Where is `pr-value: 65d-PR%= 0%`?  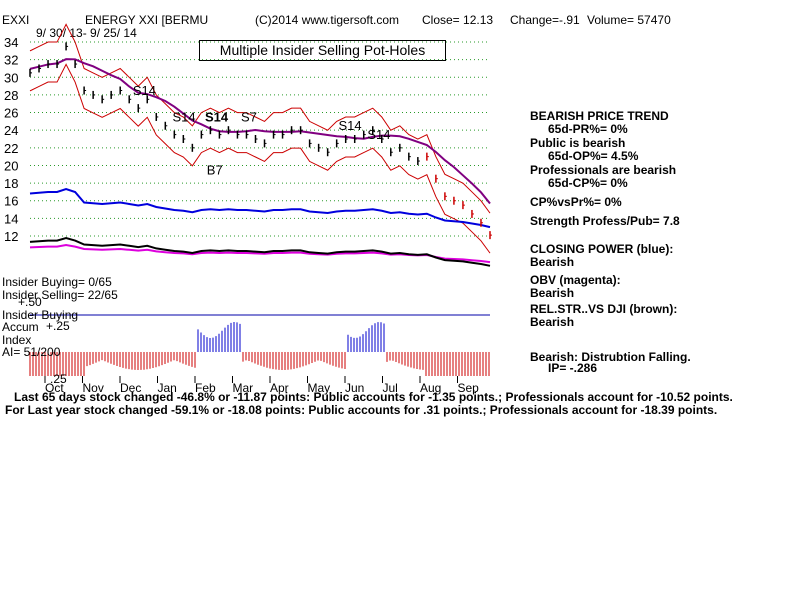
pr-value: 65d-PR%= 0% is located at coordinates (588, 129).